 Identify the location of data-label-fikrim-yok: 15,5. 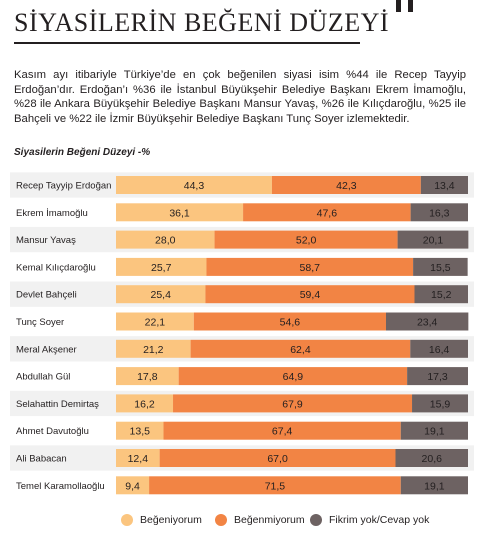
(440, 268).